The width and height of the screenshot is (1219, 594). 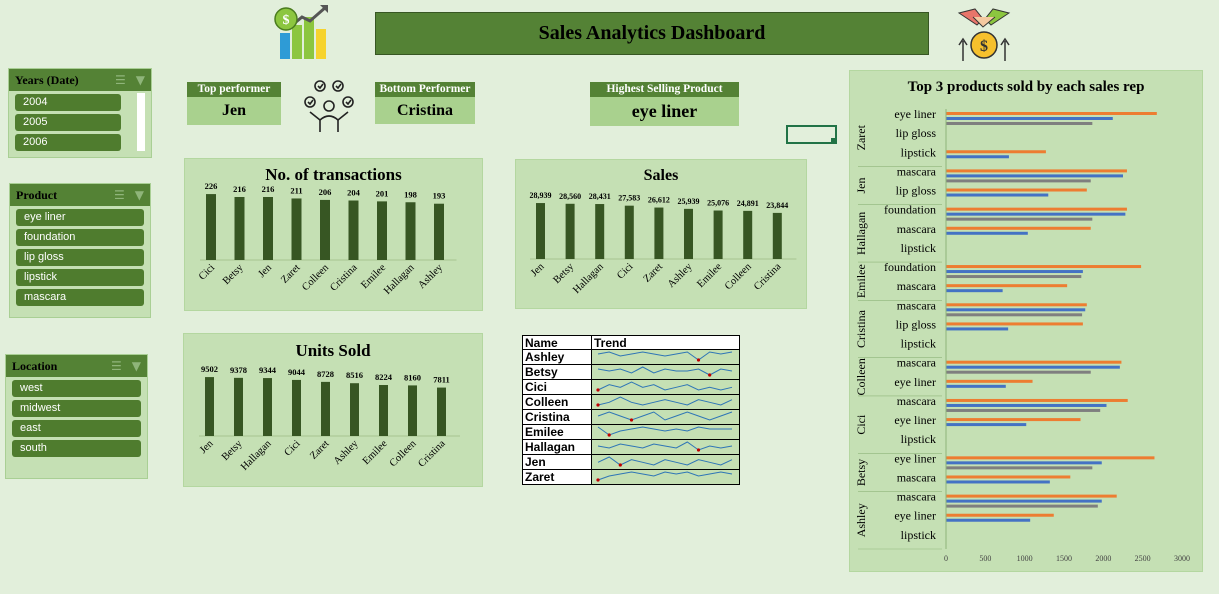 I want to click on bar-data-label: 27,583, so click(x=629, y=198).